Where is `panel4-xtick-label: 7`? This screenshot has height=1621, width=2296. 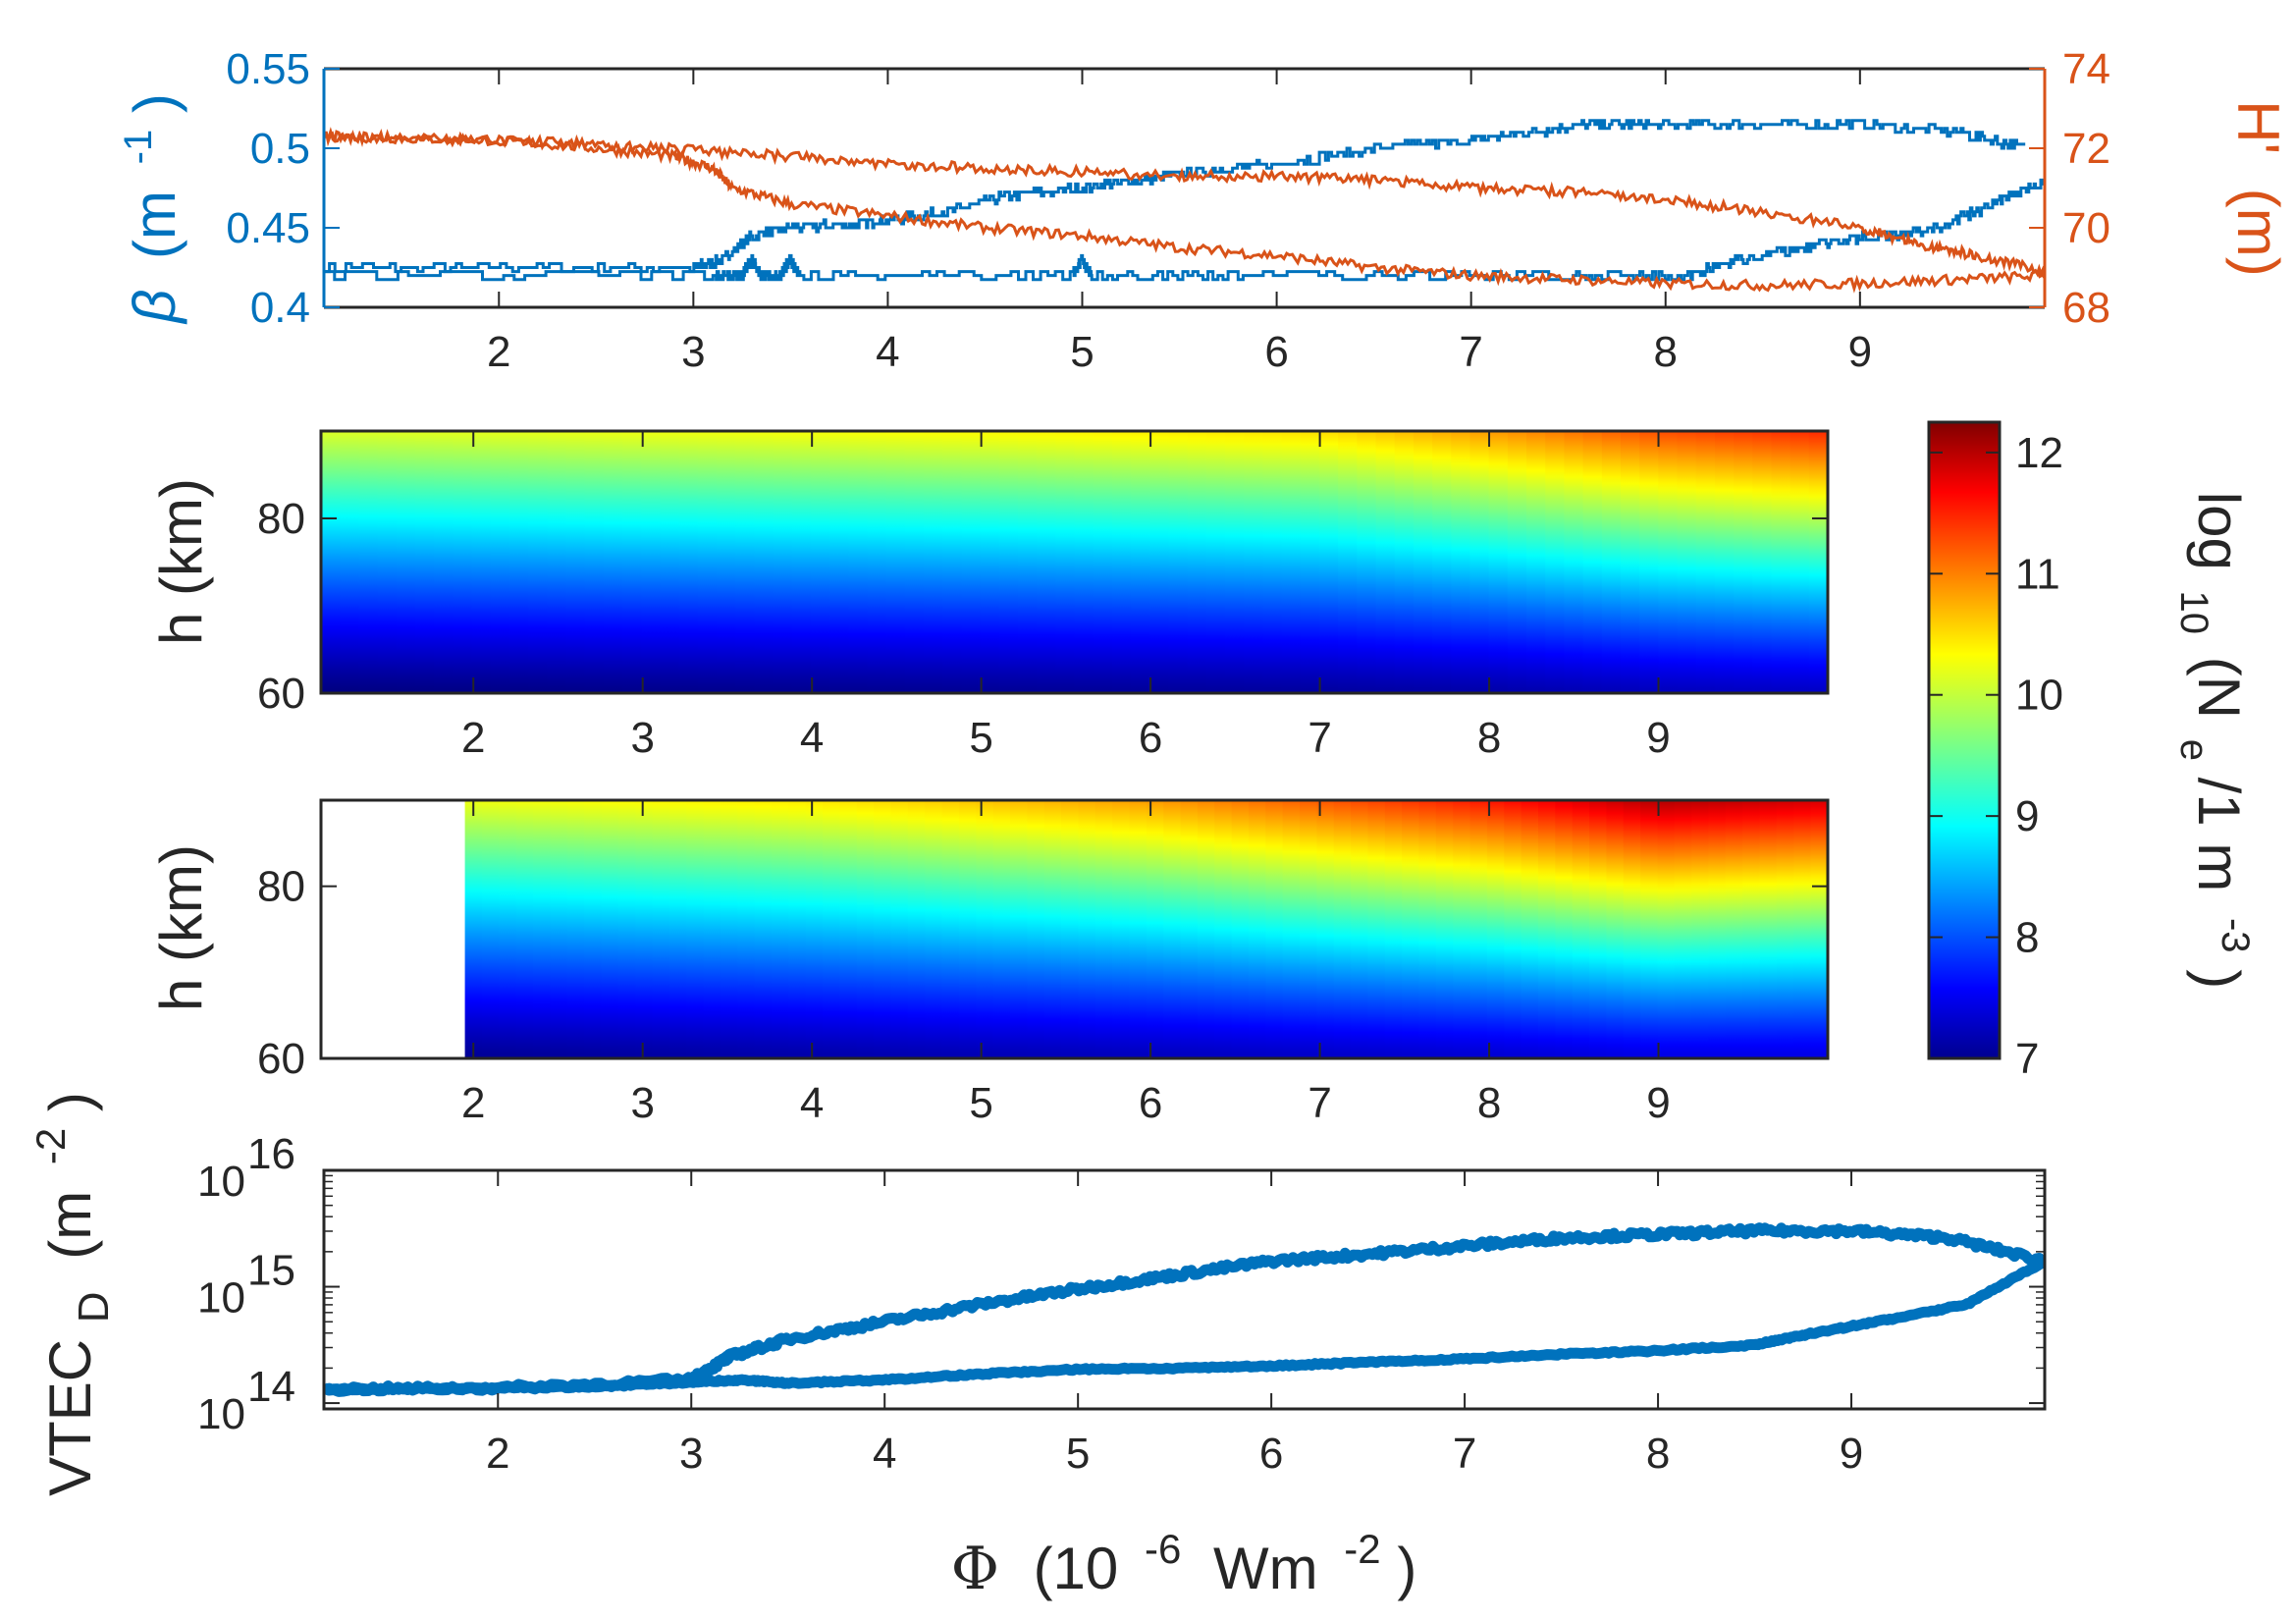 panel4-xtick-label: 7 is located at coordinates (1464, 1454).